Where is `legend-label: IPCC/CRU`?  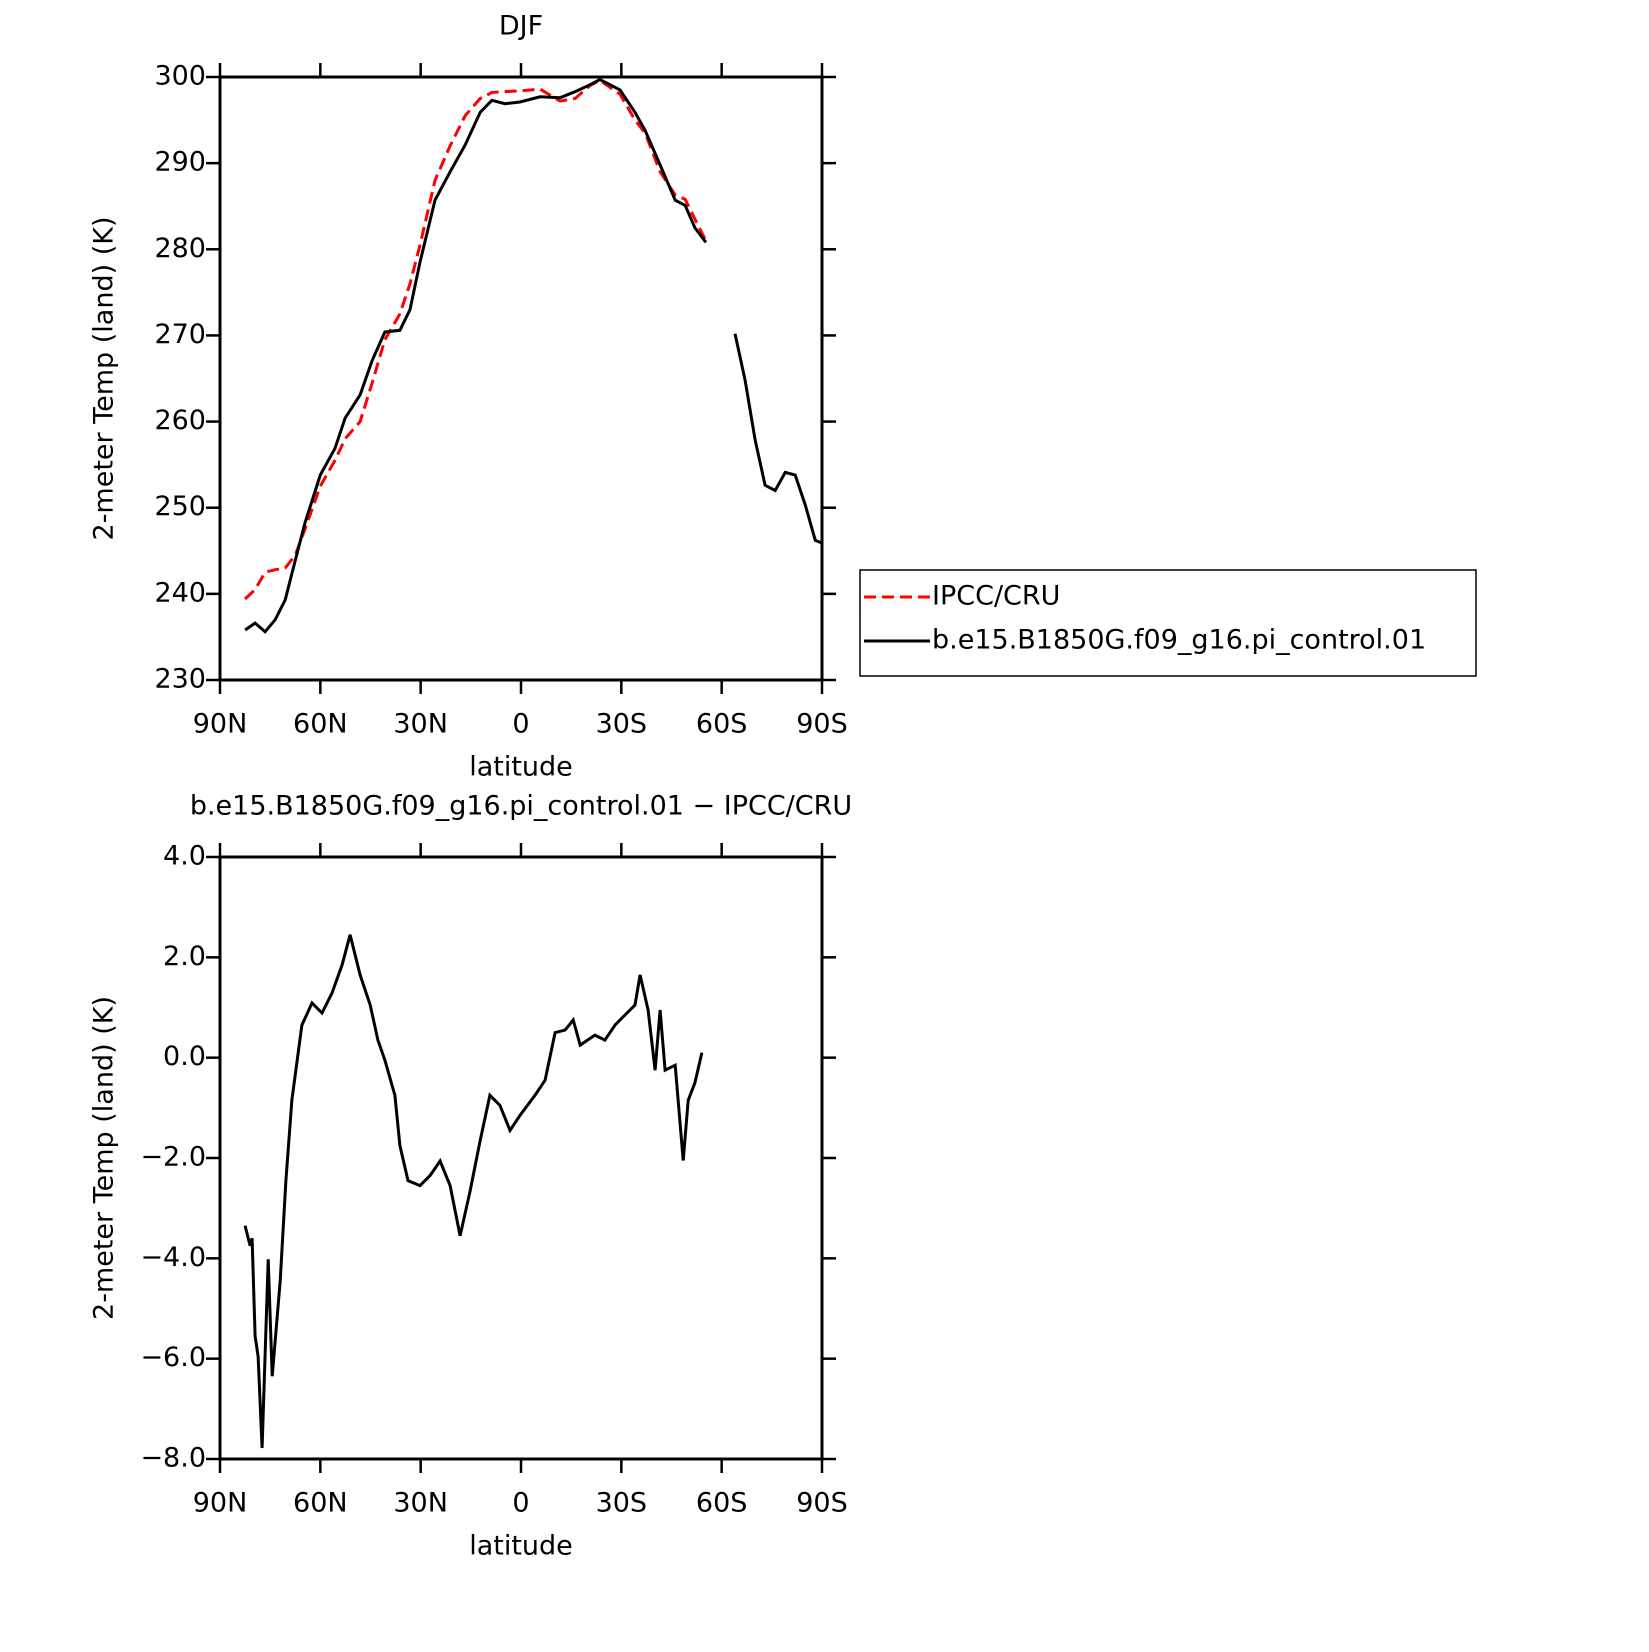 legend-label: IPCC/CRU is located at coordinates (996, 596).